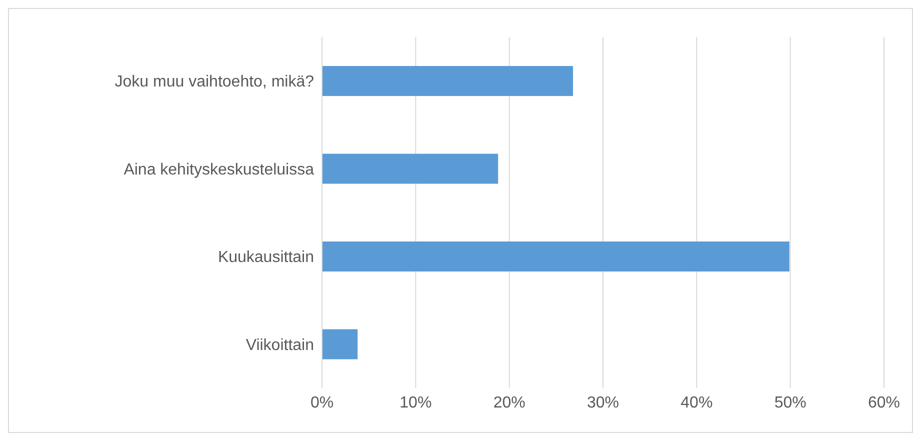 This screenshot has height=441, width=921. What do you see at coordinates (509, 403) in the screenshot?
I see `x-tick-label: 20%` at bounding box center [509, 403].